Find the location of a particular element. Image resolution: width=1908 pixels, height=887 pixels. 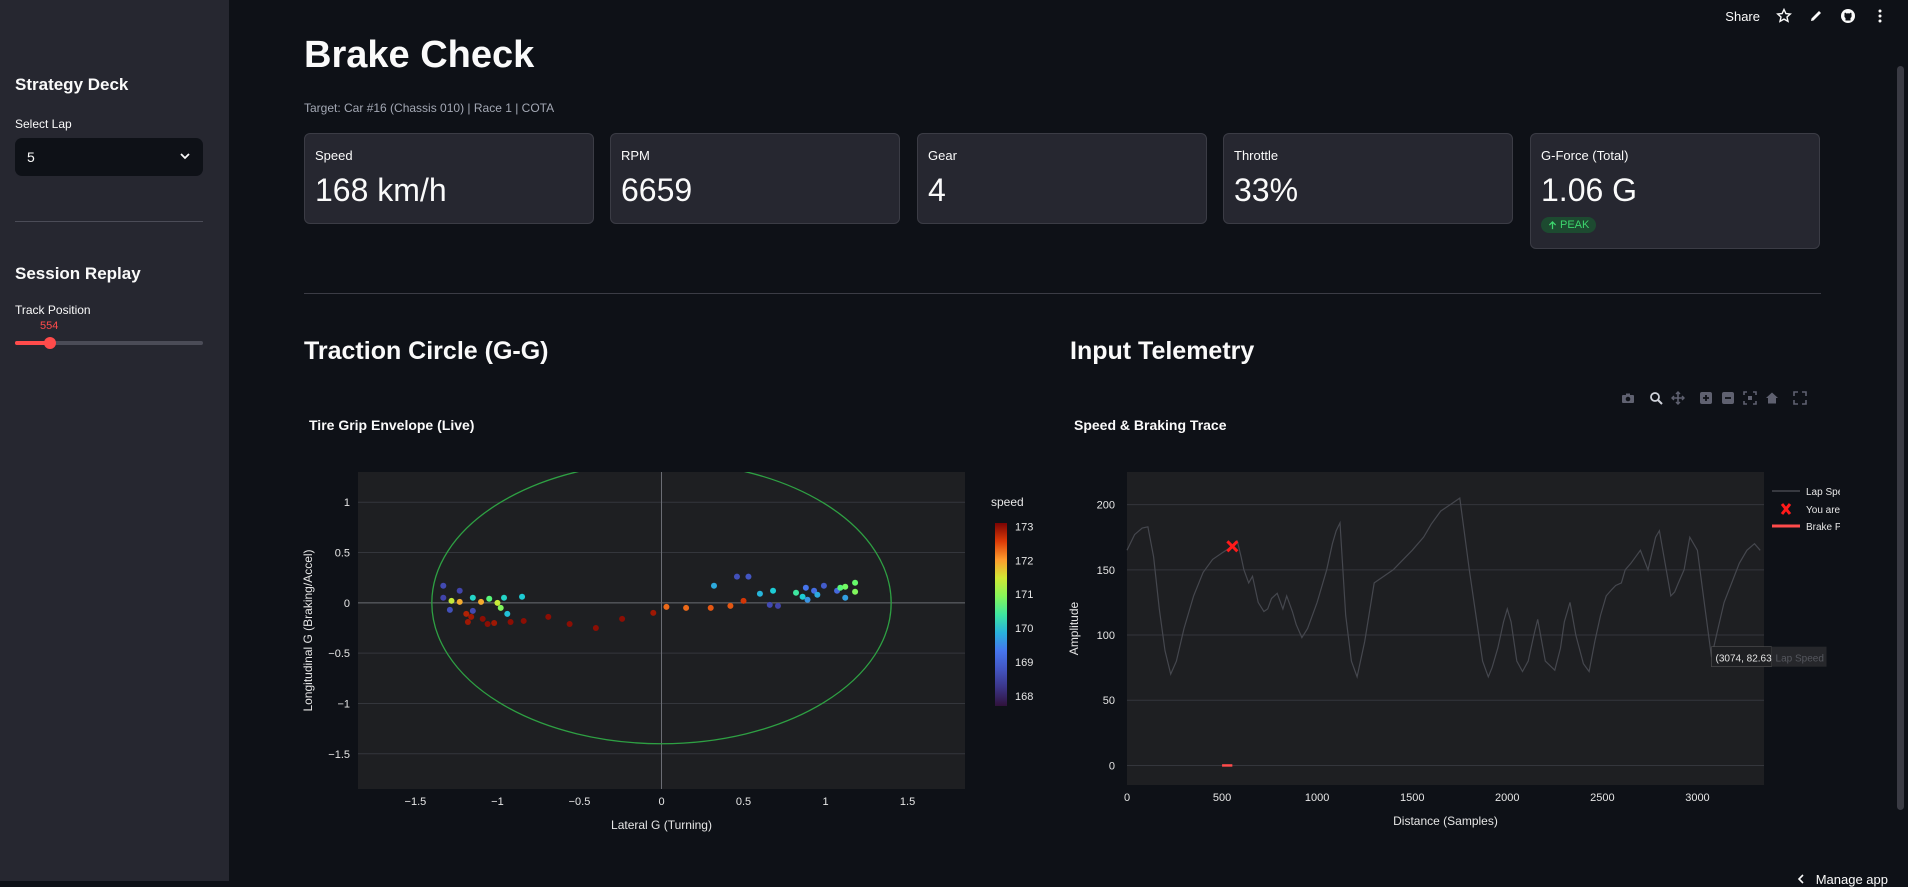

x-axis-title: Lateral G (Turning) is located at coordinates (661, 825).